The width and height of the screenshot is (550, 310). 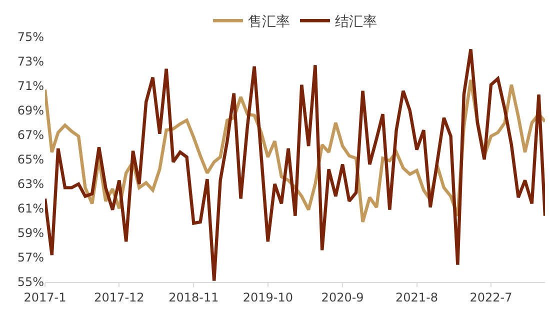 What do you see at coordinates (30, 86) in the screenshot?
I see `y-tick-label: 71%` at bounding box center [30, 86].